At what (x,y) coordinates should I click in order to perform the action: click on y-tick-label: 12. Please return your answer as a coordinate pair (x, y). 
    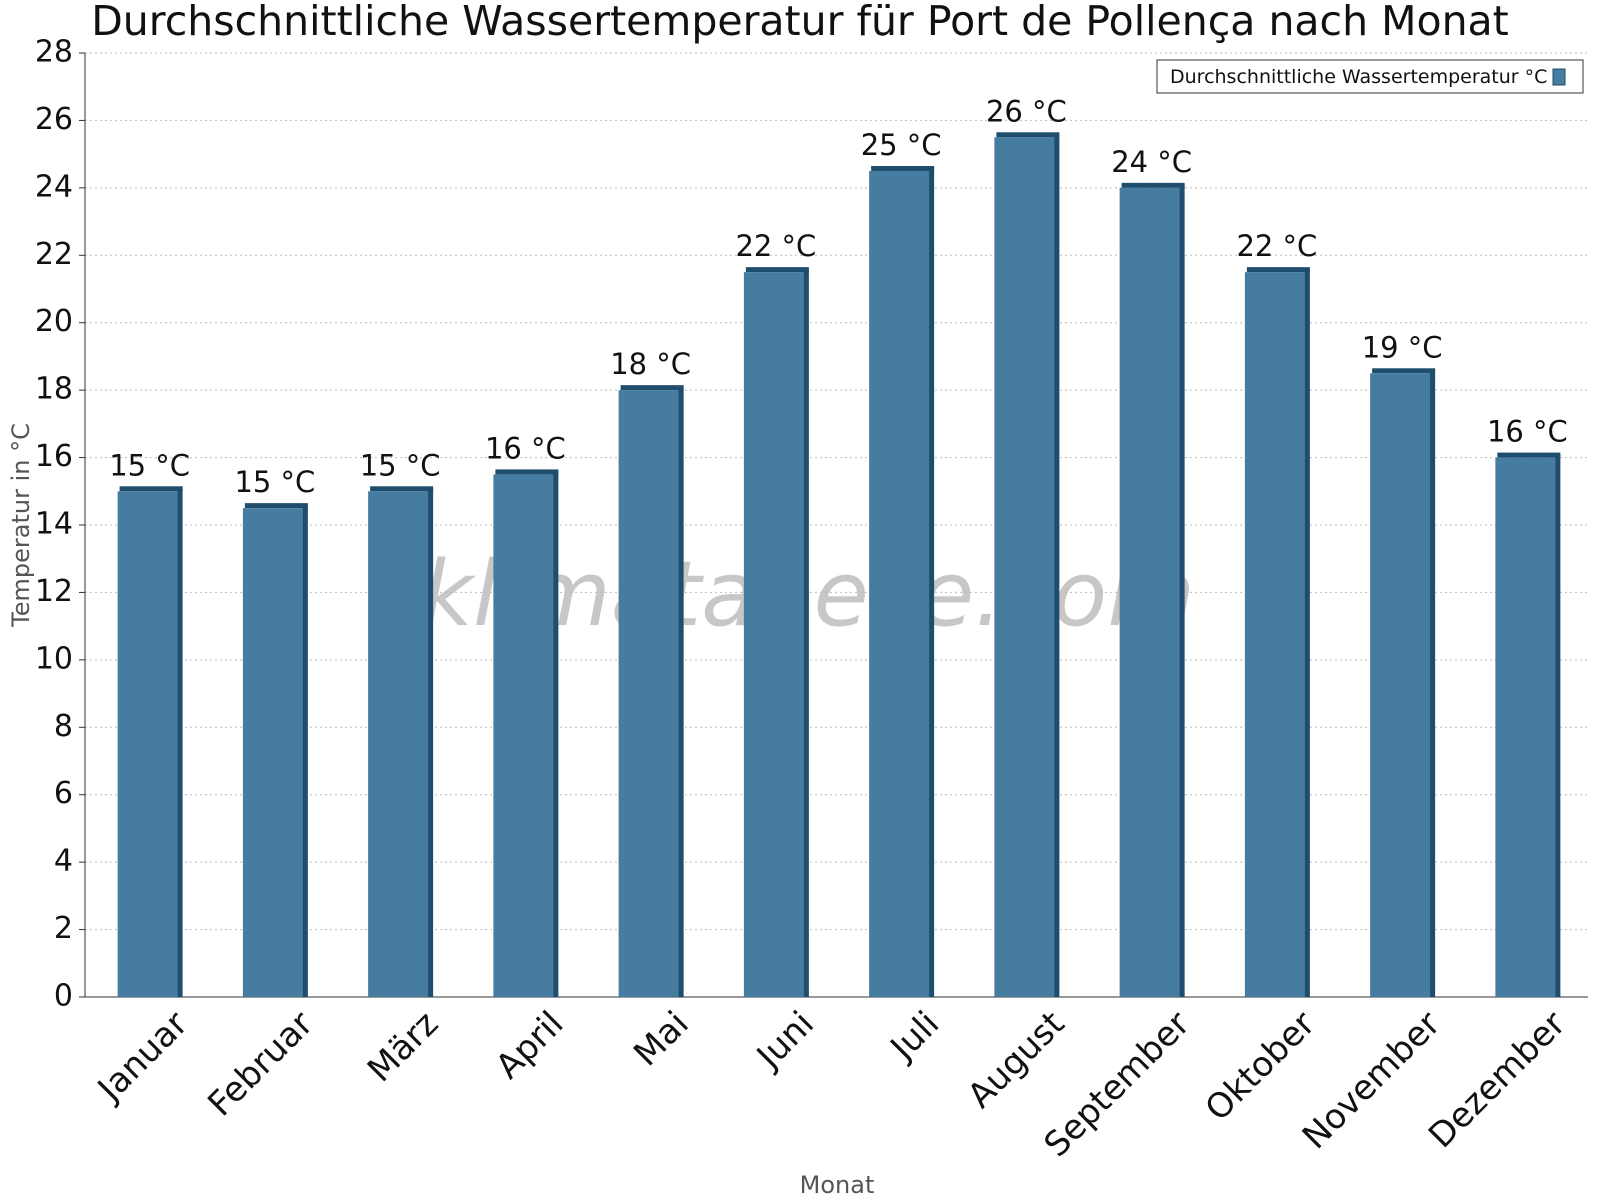
    Looking at the image, I should click on (54, 591).